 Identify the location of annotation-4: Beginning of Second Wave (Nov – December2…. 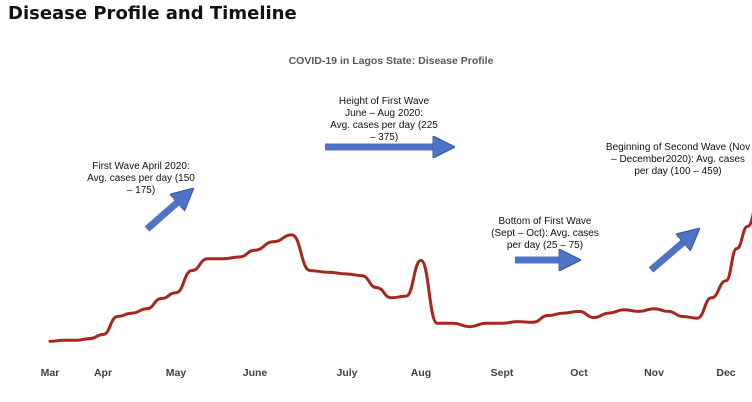
(678, 159).